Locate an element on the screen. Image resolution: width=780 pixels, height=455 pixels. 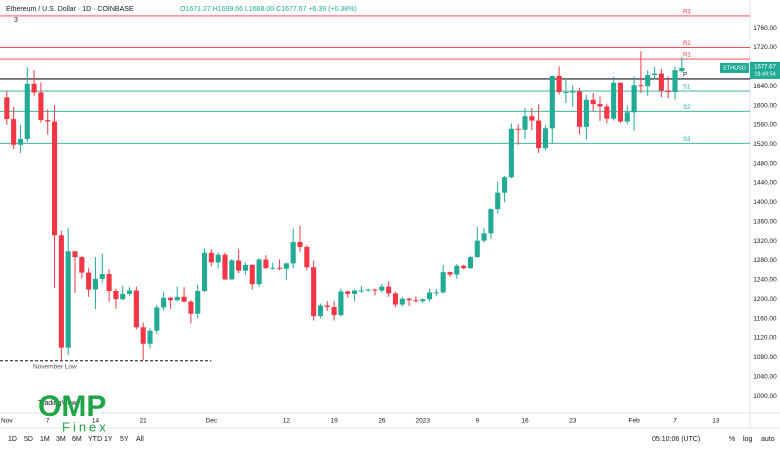
x-tick-label: 26 is located at coordinates (382, 421).